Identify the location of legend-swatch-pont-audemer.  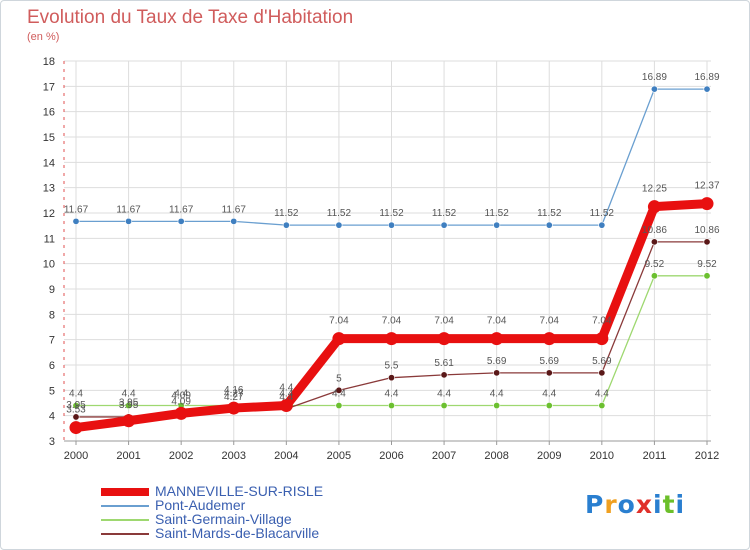
(125, 506).